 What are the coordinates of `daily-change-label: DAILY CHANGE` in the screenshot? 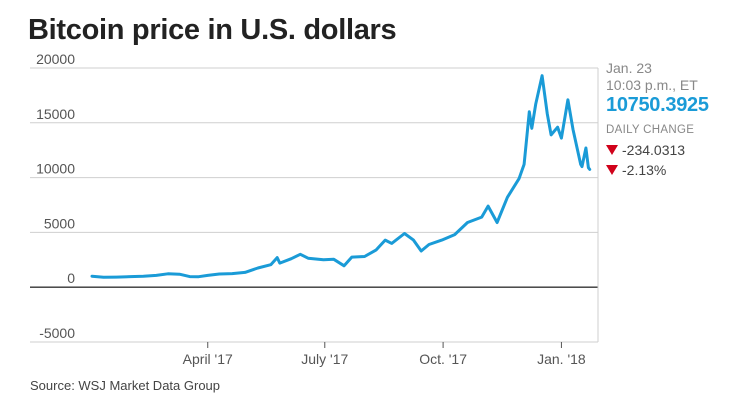 It's located at (650, 130).